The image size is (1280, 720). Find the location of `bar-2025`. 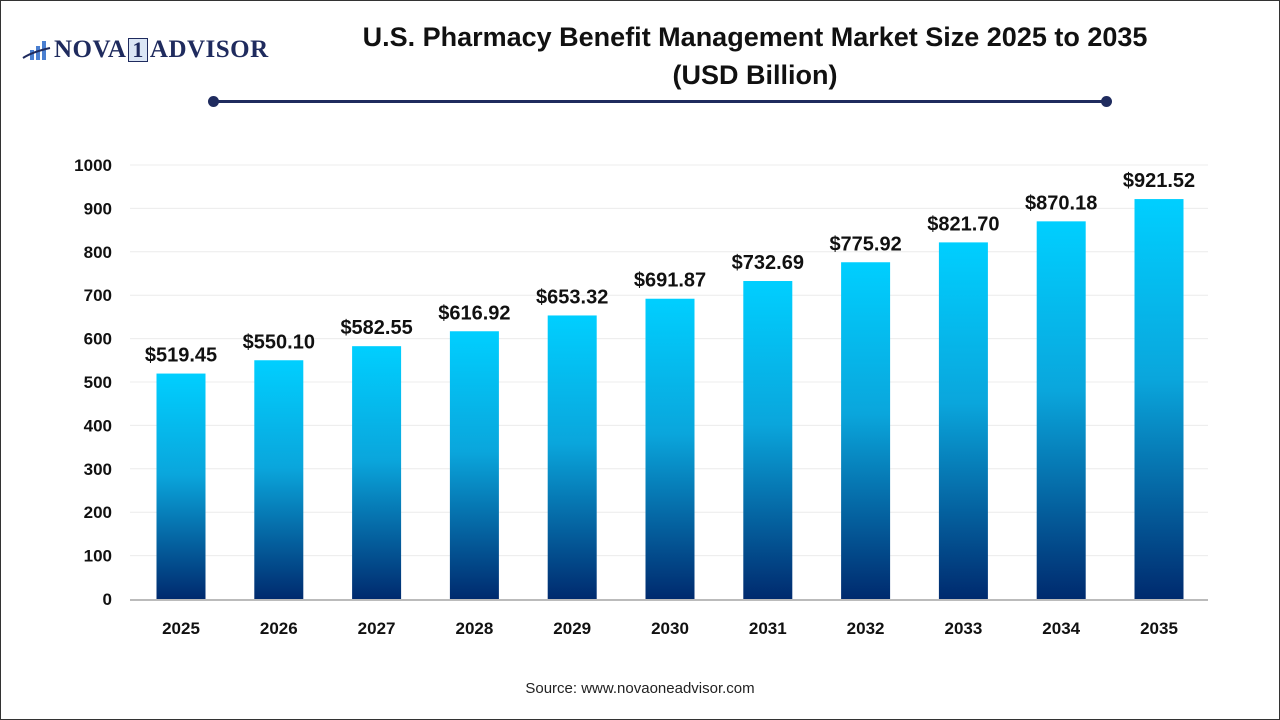

bar-2025 is located at coordinates (181, 486).